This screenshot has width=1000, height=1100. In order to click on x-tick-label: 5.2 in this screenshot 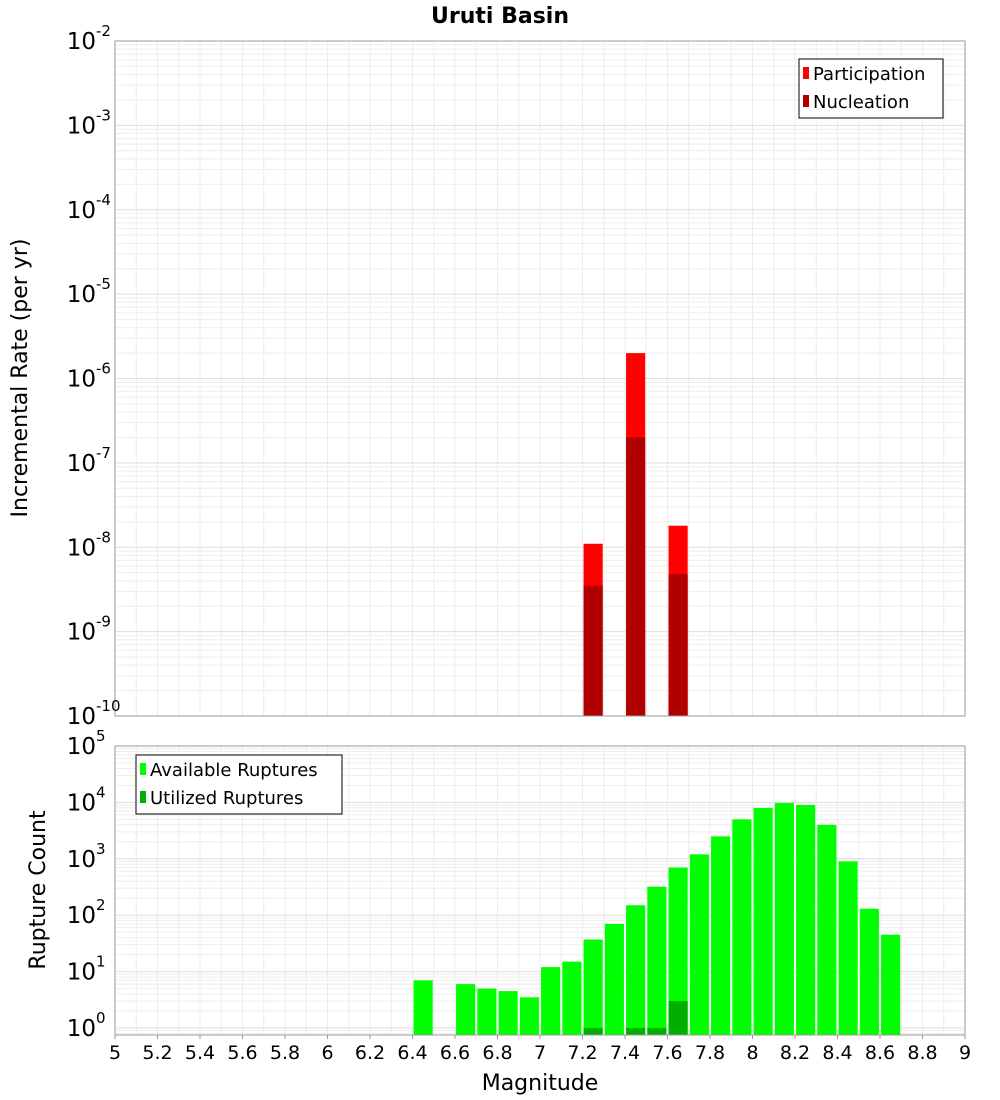, I will do `click(157, 1053)`.